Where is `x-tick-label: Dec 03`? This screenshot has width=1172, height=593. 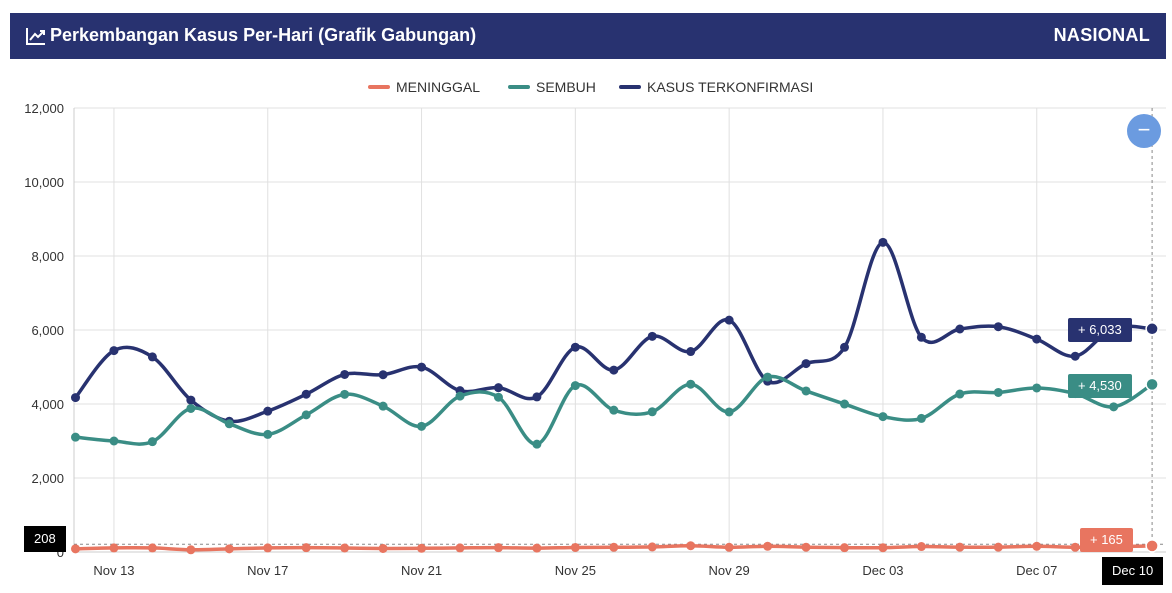
x-tick-label: Dec 03 is located at coordinates (882, 570).